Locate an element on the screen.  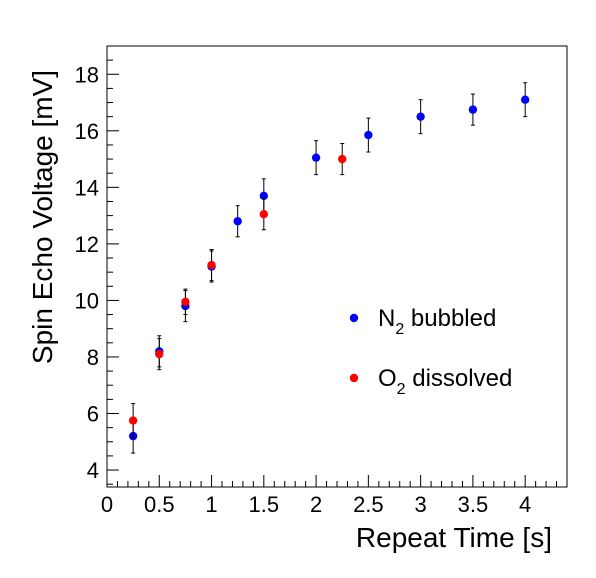
y-axis-tick-labels: 4 6 8 10 12 14 16 18 is located at coordinates (87, 272).